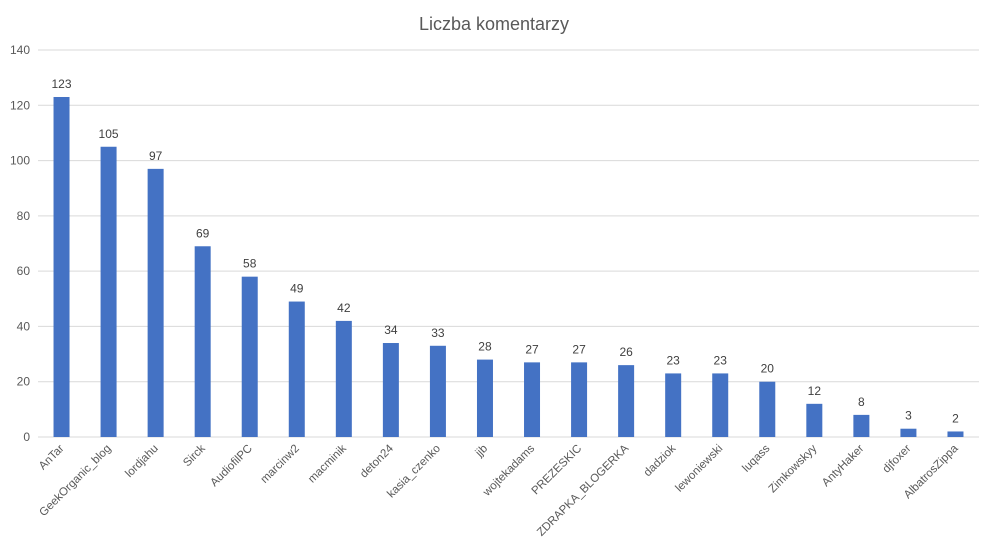  Describe the element at coordinates (24, 216) in the screenshot. I see `y-tick-label: 80` at that location.